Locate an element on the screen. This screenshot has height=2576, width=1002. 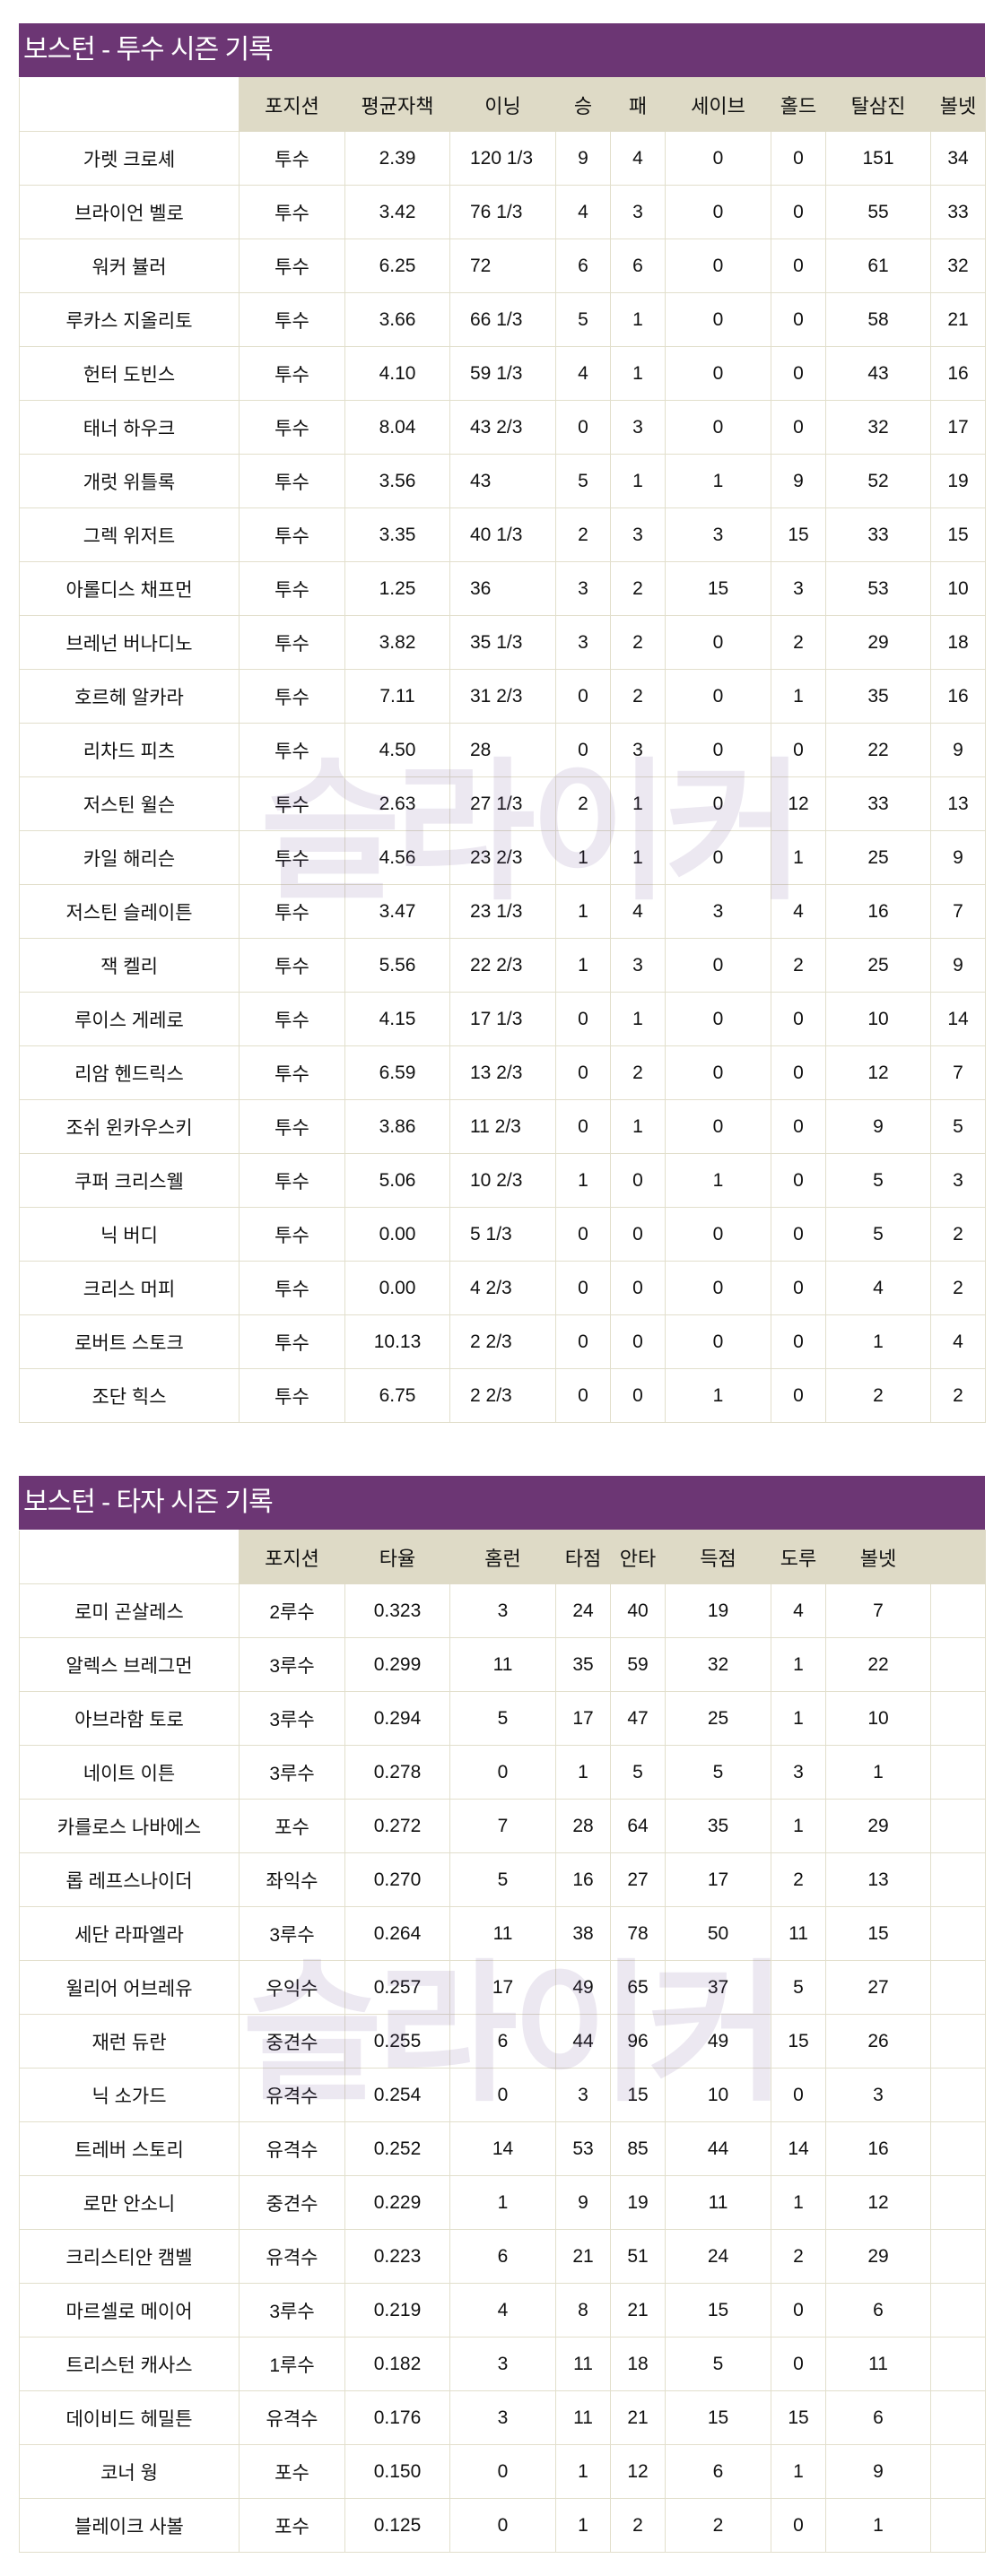
stat-cell: 7 is located at coordinates (502, 1826).